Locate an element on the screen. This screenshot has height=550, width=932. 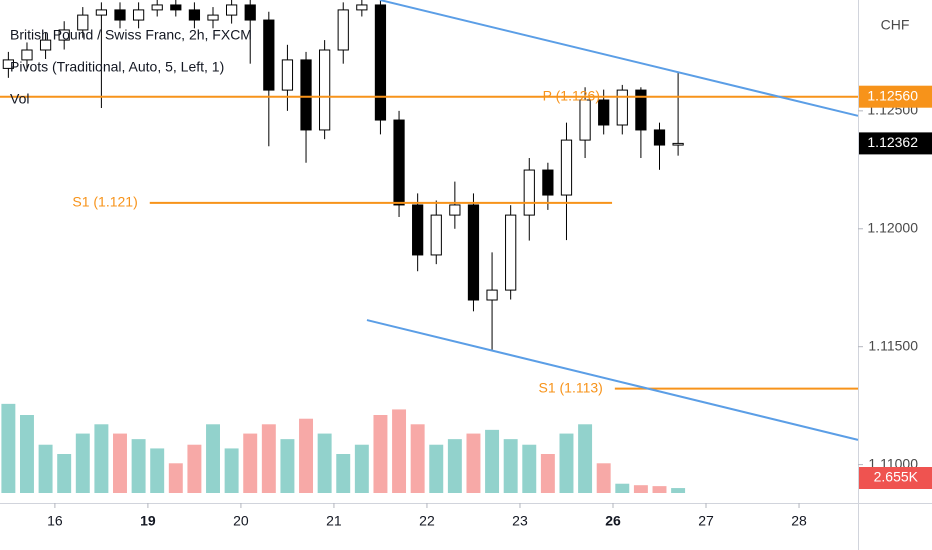
last-price-bg is located at coordinates (895, 143).